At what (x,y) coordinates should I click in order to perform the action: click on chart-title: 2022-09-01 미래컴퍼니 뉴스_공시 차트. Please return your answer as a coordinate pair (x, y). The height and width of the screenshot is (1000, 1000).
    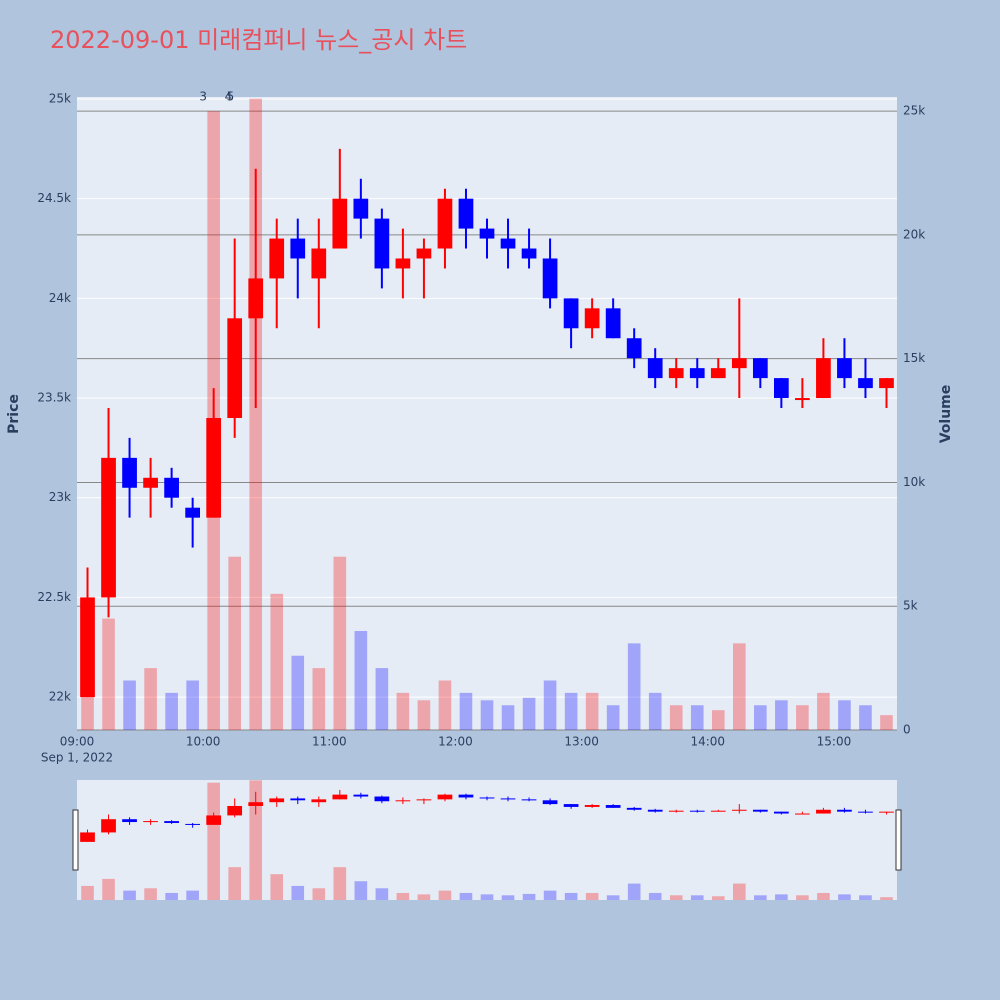
    Looking at the image, I should click on (258, 40).